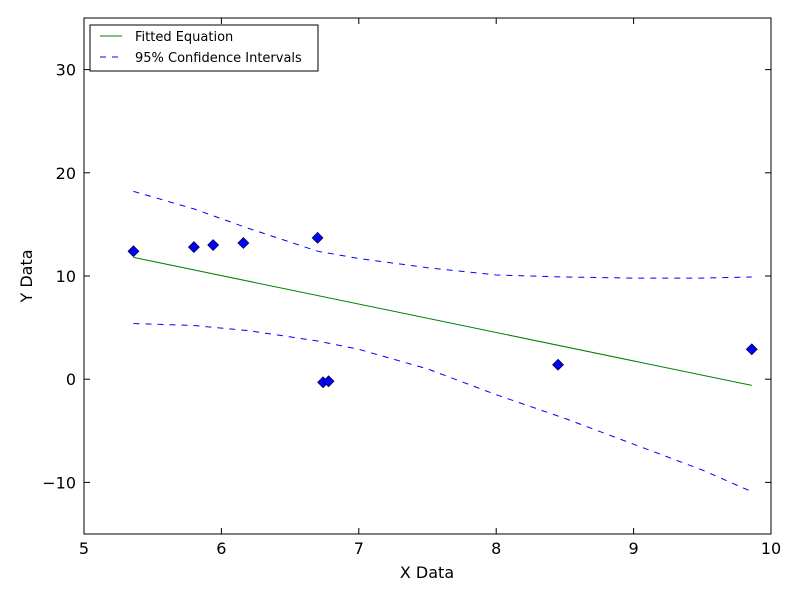 The width and height of the screenshot is (800, 604). What do you see at coordinates (634, 548) in the screenshot?
I see `x-tick-label-4: 9` at bounding box center [634, 548].